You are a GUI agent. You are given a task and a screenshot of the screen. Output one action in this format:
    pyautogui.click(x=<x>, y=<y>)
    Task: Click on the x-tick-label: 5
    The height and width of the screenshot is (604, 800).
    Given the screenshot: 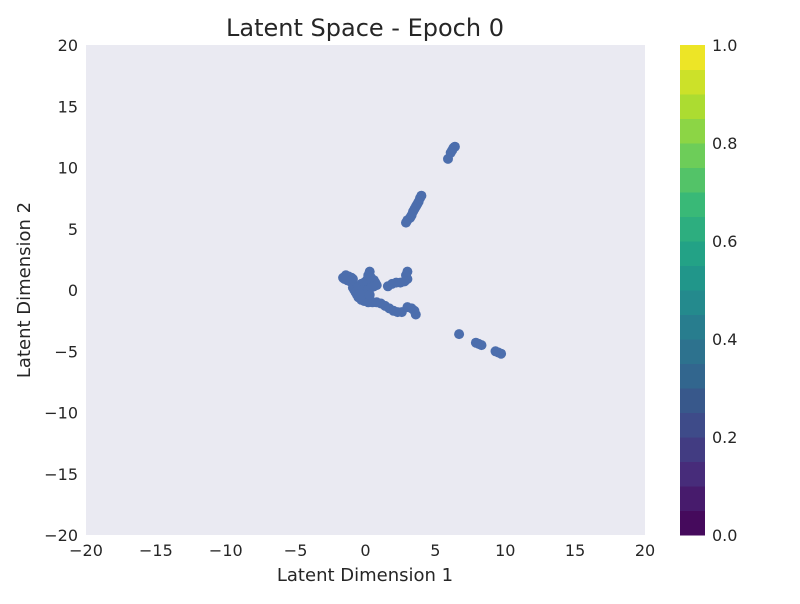 What is the action you would take?
    pyautogui.click(x=435, y=550)
    